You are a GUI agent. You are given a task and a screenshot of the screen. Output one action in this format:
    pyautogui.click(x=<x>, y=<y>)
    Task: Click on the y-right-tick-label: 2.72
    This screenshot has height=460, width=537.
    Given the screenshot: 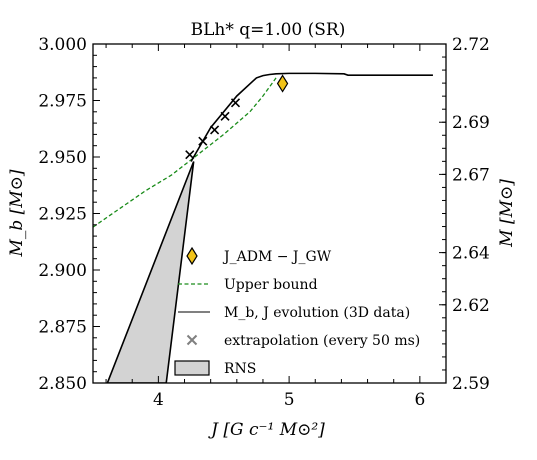 What is the action you would take?
    pyautogui.click(x=471, y=45)
    